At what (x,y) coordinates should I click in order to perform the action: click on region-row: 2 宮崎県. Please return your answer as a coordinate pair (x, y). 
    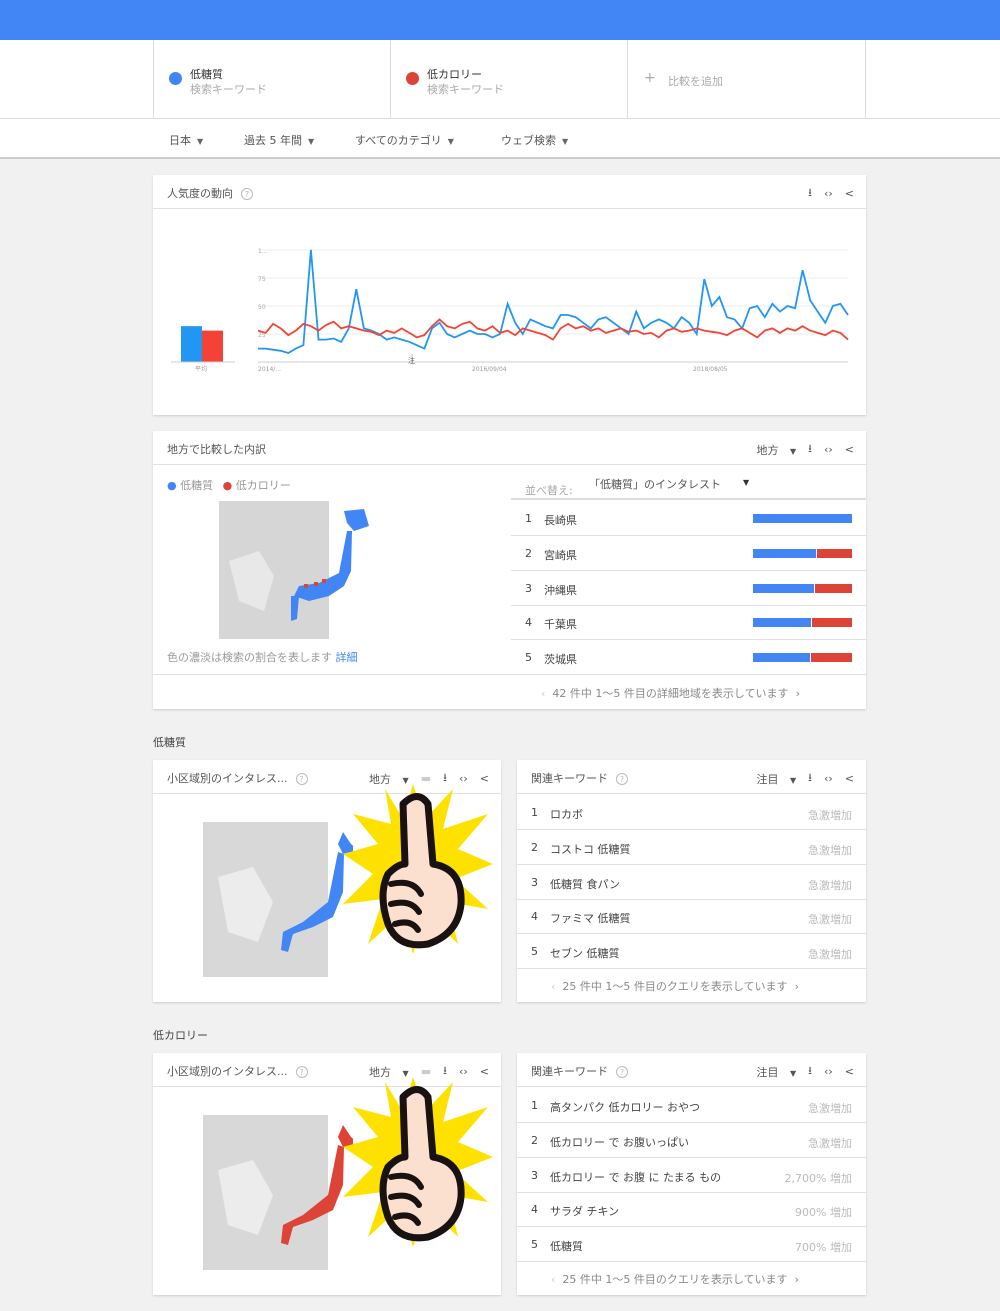
    Looking at the image, I should click on (688, 553).